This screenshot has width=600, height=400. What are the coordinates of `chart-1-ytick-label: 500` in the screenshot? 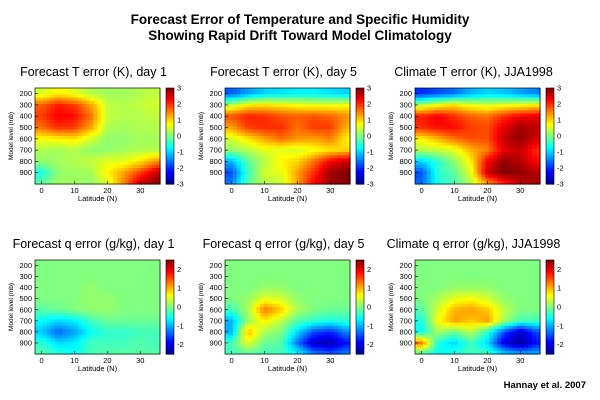 It's located at (215, 127).